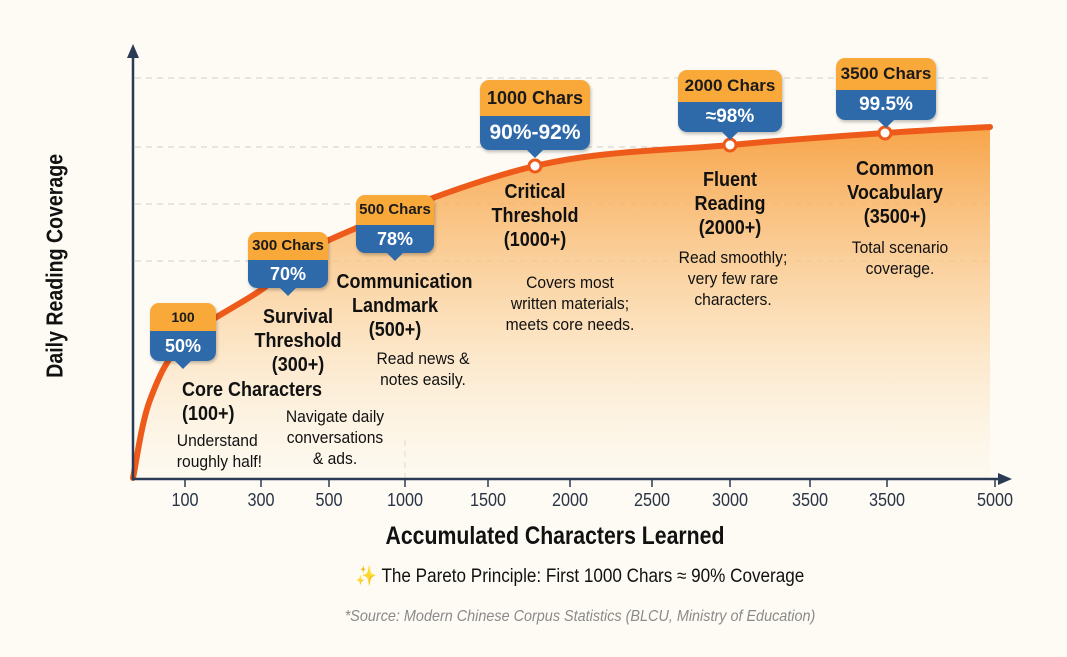 The image size is (1067, 657). I want to click on milestone-title: Communication Landmark (500+), so click(404, 306).